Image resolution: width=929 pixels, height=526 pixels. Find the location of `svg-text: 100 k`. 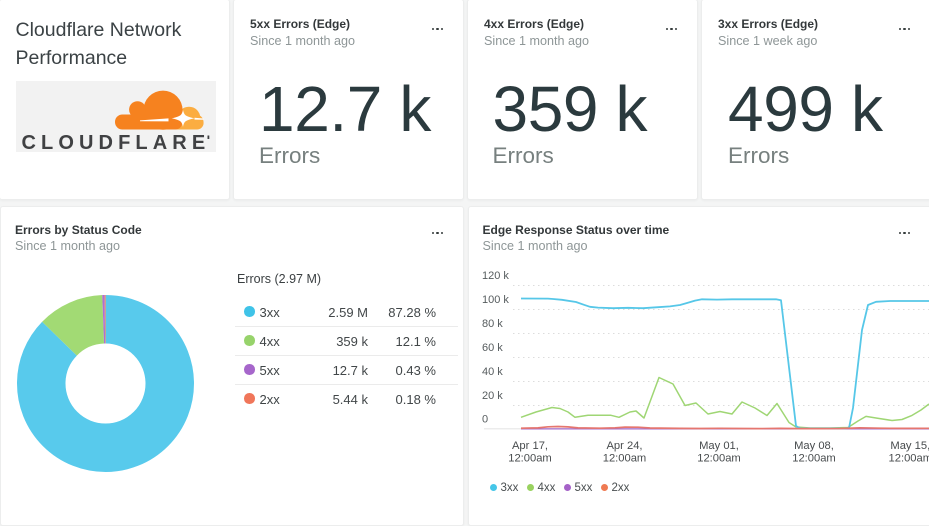

svg-text: 100 k is located at coordinates (495, 300).